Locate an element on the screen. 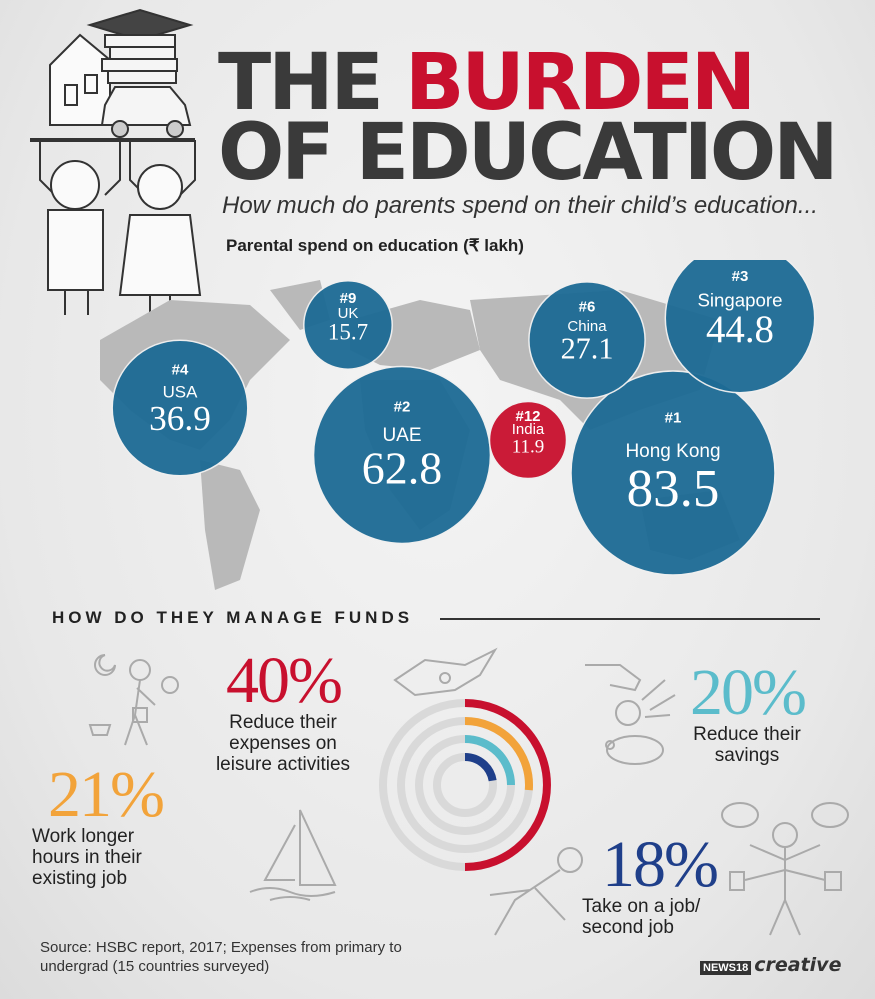 Image resolution: width=875 pixels, height=999 pixels. sailboat-icon is located at coordinates (293, 855).